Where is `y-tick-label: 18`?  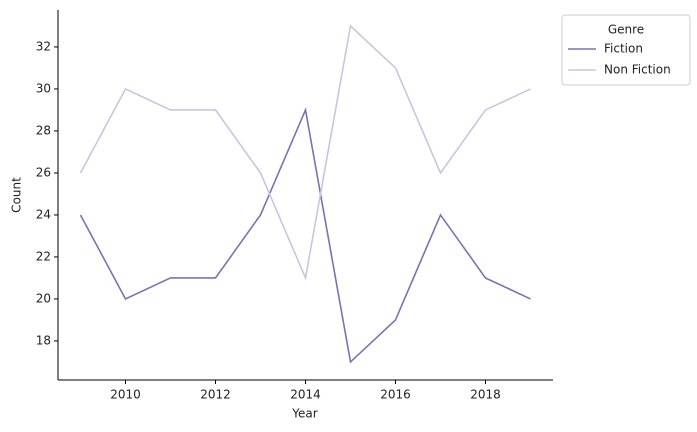
y-tick-label: 18 is located at coordinates (43, 340).